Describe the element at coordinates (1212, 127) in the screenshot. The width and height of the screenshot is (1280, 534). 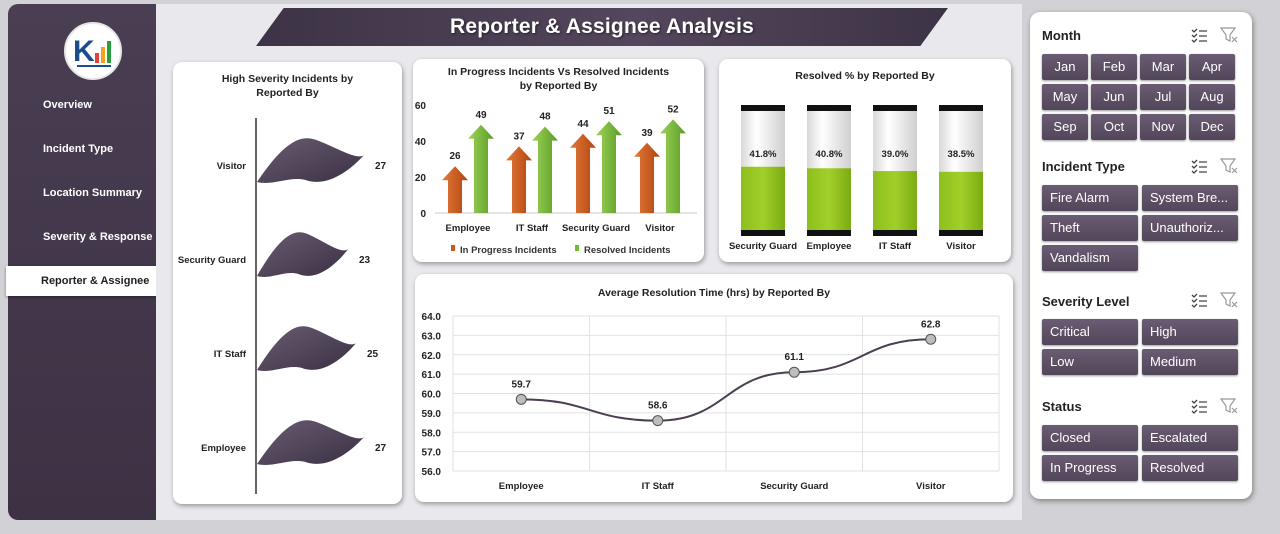
I see `month-option-dec: Dec` at that location.